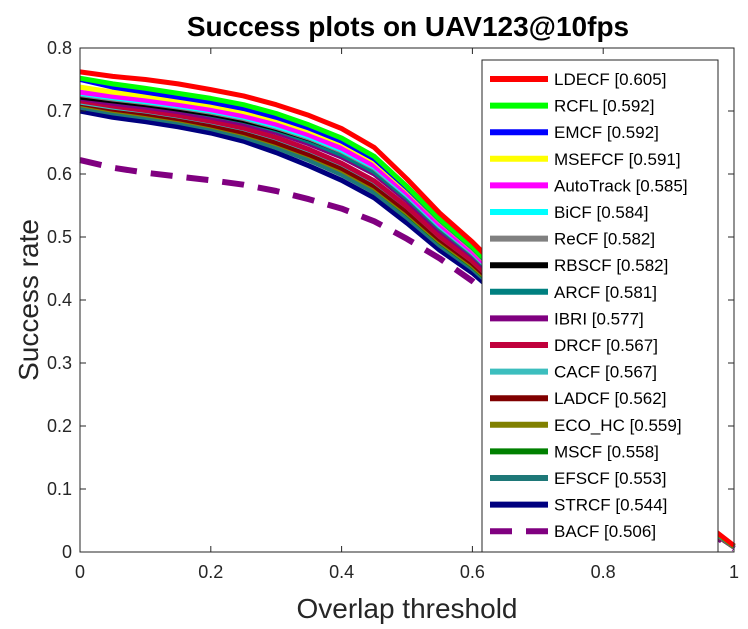 Image resolution: width=748 pixels, height=629 pixels. I want to click on y-tick-label: 0.3, so click(59, 363).